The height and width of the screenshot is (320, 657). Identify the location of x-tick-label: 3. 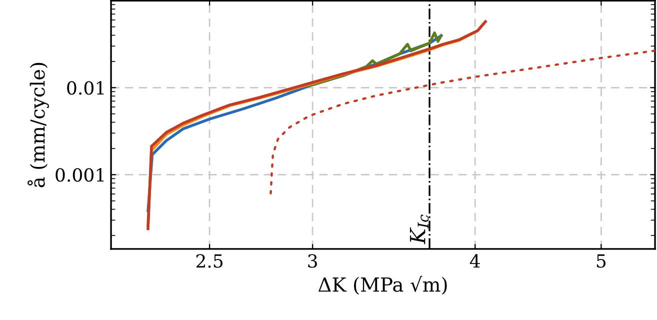
(312, 261).